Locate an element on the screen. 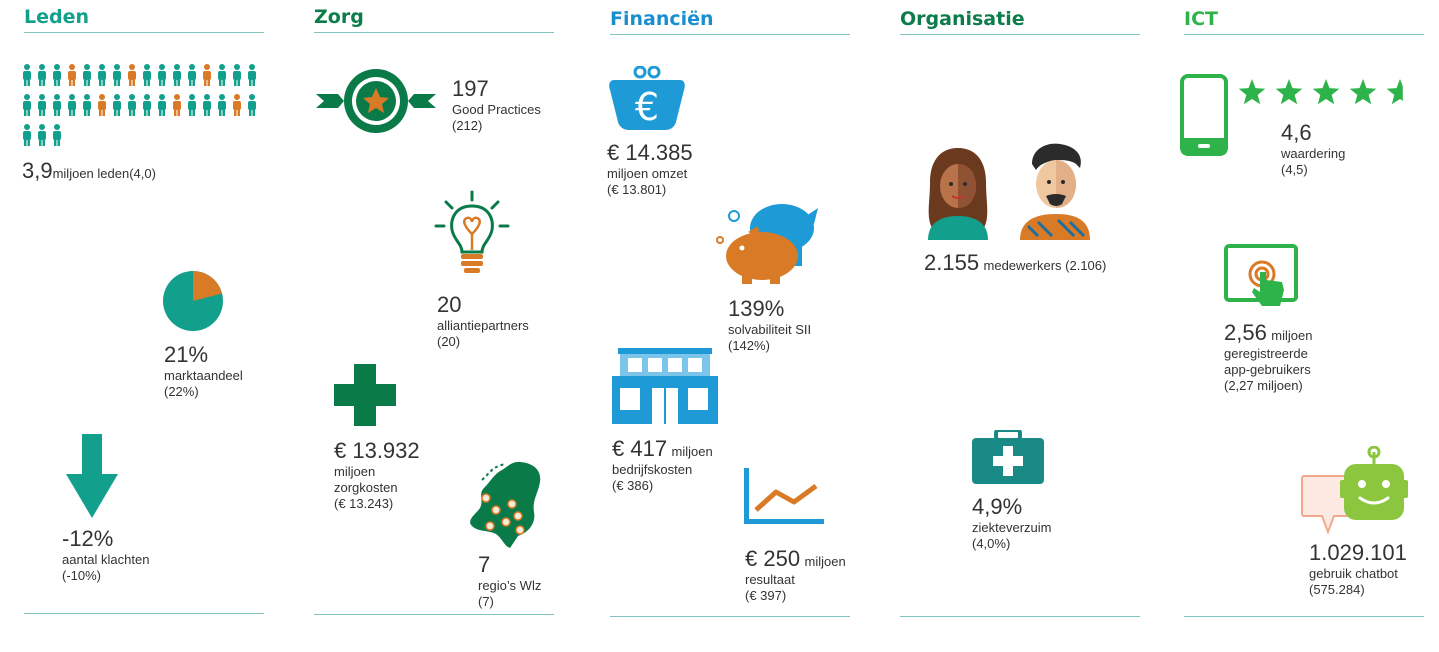  opex-stat: € 417 miljoen bedrijfskosten (€ 386) is located at coordinates (662, 465).